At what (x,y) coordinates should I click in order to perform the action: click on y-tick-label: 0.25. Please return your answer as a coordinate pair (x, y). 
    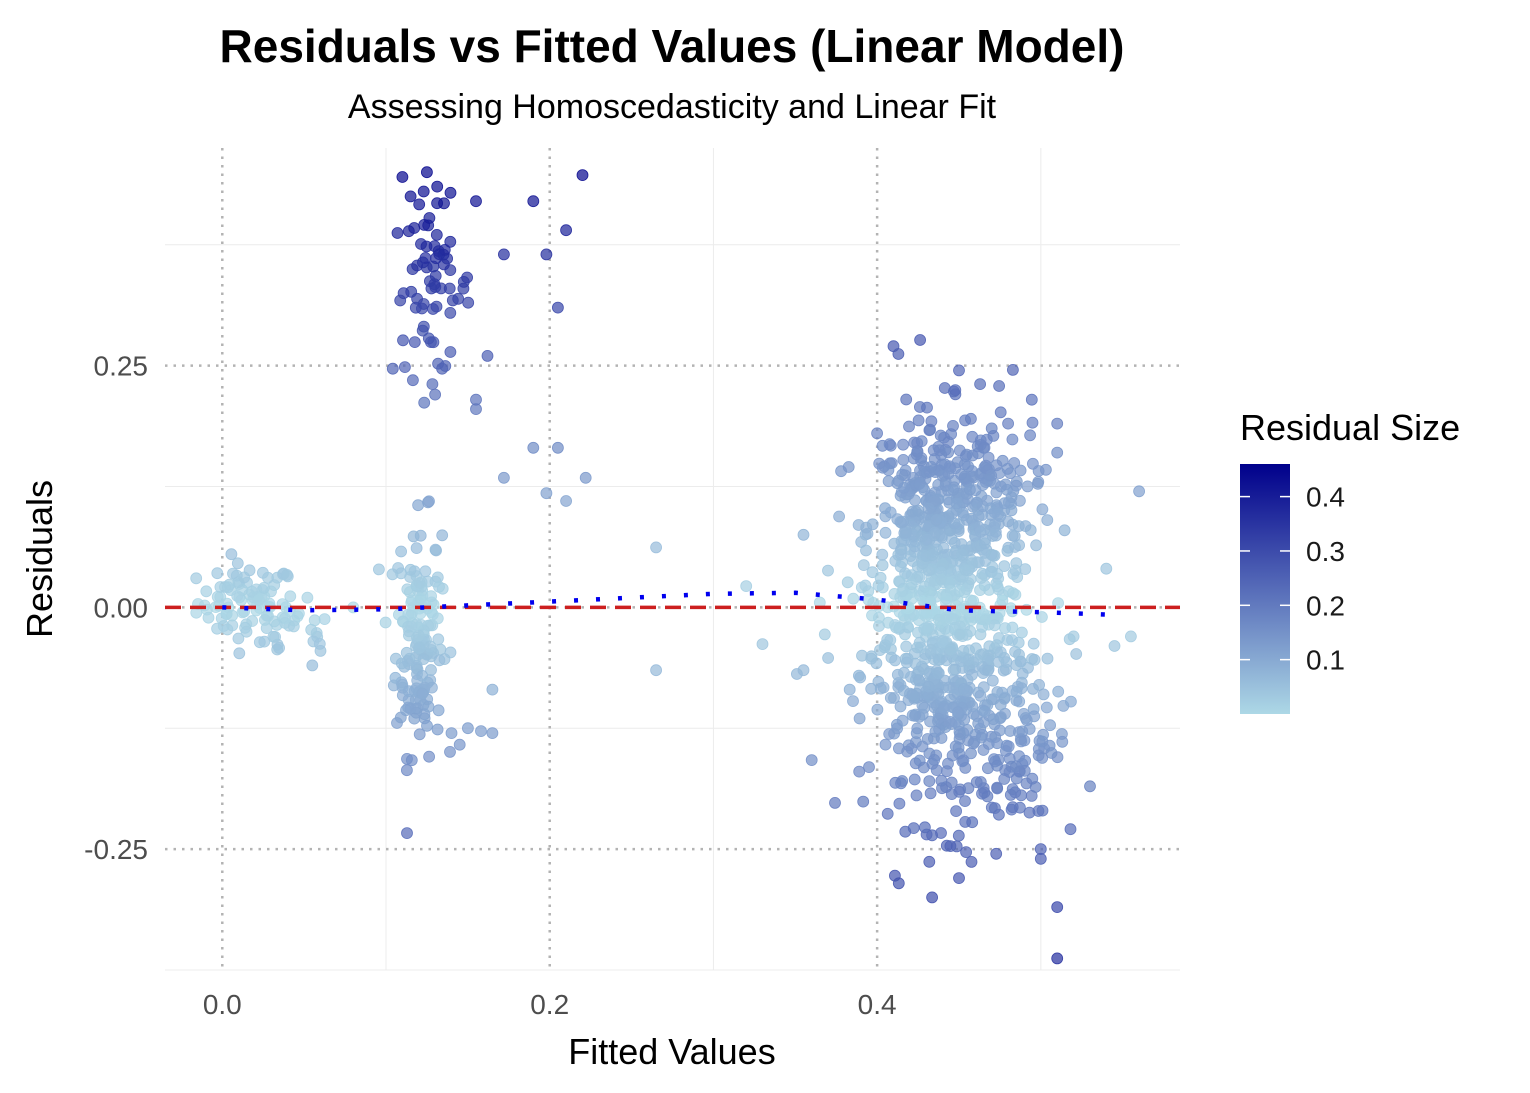
    Looking at the image, I should click on (121, 366).